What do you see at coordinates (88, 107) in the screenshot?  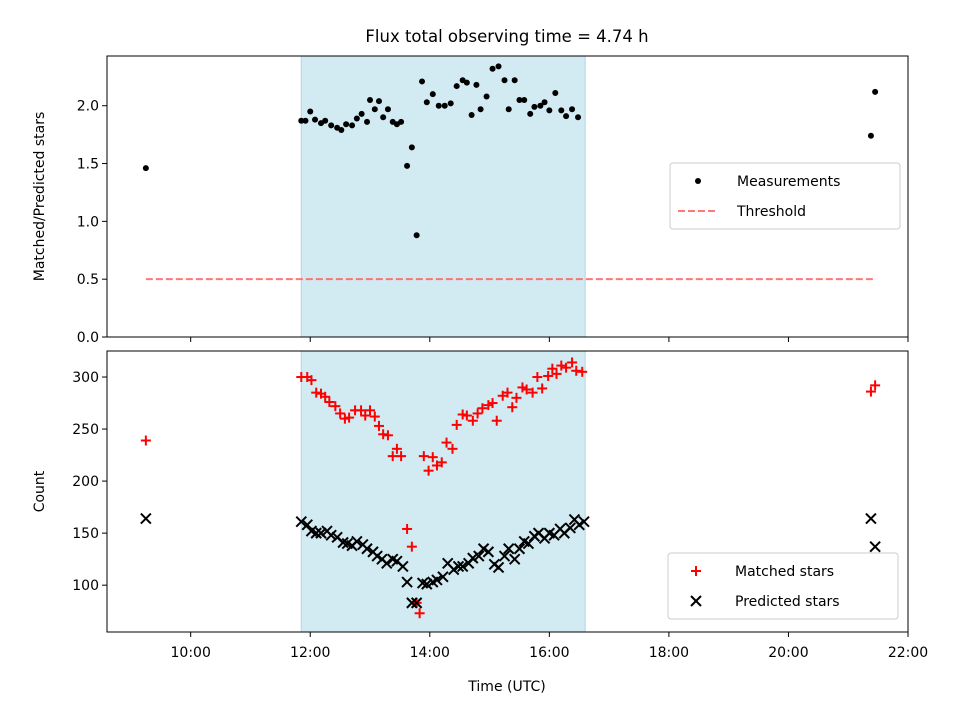 I see `y-tick-label: 2.0` at bounding box center [88, 107].